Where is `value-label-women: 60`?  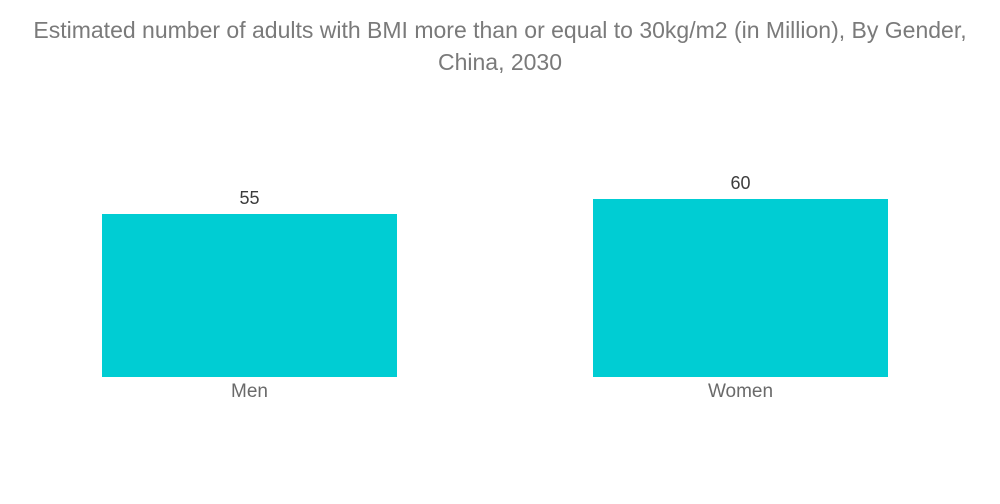
value-label-women: 60 is located at coordinates (740, 183).